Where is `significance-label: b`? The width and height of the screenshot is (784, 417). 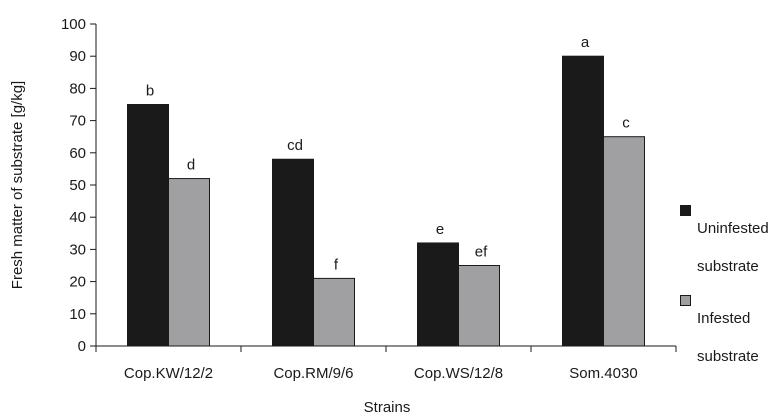
significance-label: b is located at coordinates (150, 91).